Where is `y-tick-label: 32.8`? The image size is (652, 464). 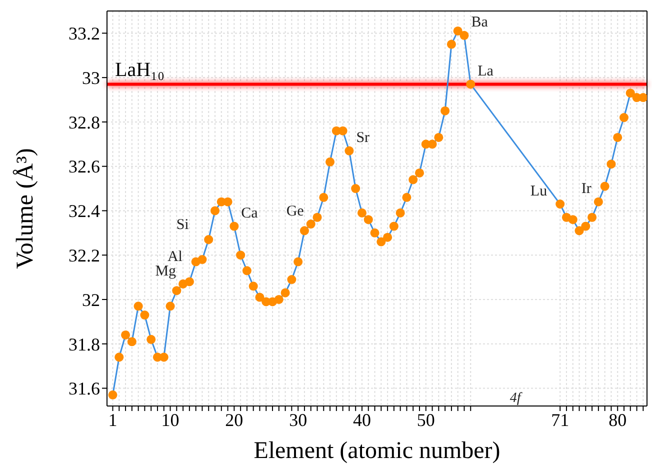
y-tick-label: 32.8 is located at coordinates (84, 122).